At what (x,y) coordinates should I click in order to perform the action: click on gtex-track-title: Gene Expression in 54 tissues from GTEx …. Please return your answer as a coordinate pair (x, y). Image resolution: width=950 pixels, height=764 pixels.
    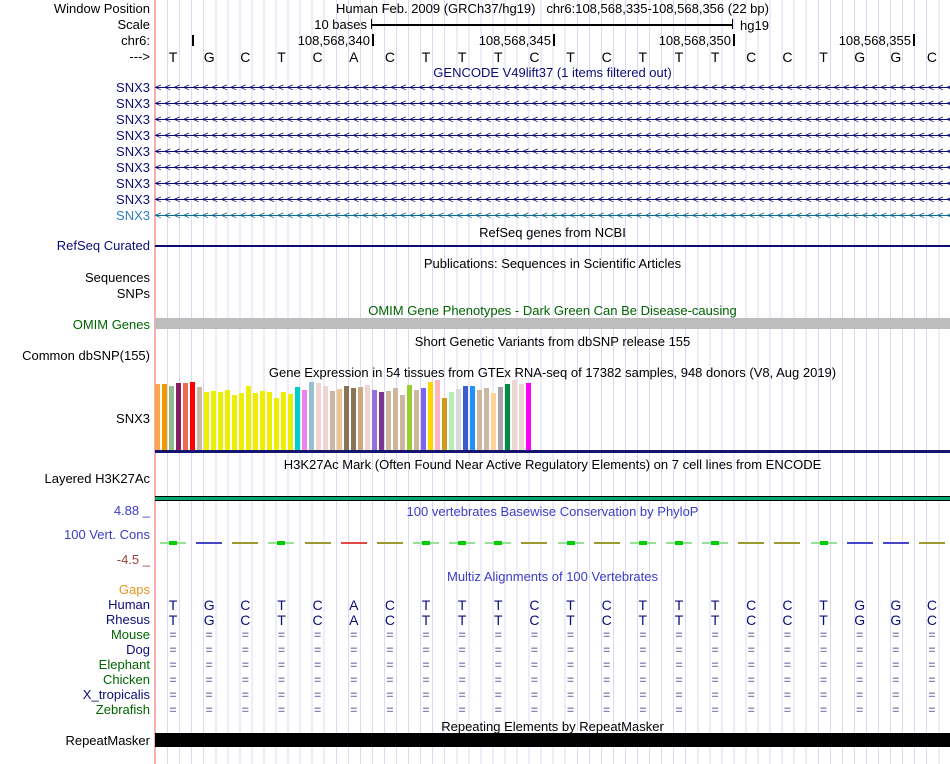
    Looking at the image, I should click on (552, 372).